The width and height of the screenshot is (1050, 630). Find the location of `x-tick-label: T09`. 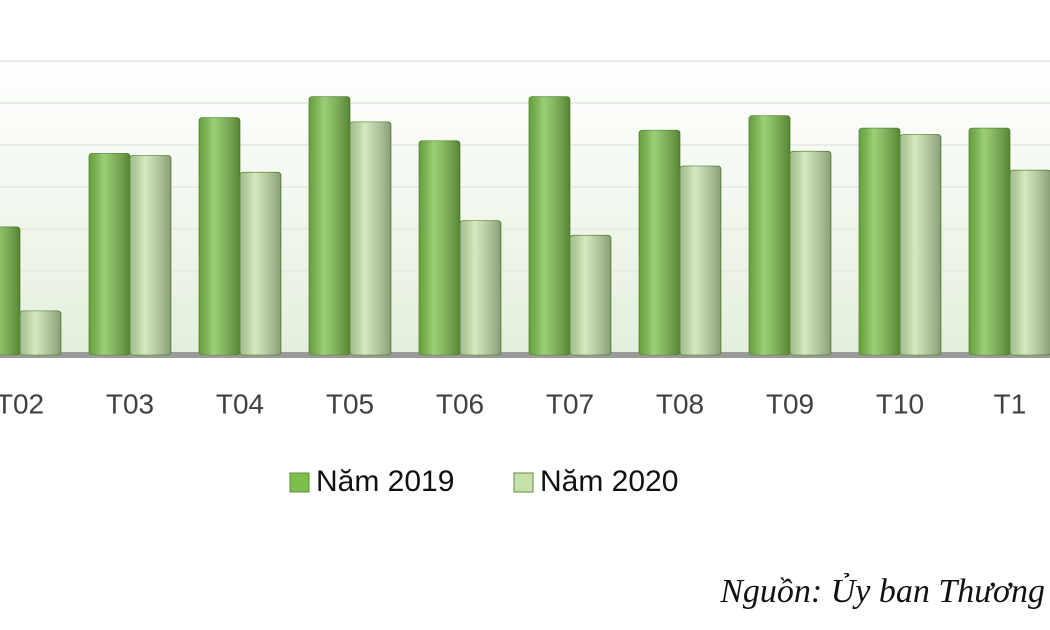

x-tick-label: T09 is located at coordinates (790, 403).